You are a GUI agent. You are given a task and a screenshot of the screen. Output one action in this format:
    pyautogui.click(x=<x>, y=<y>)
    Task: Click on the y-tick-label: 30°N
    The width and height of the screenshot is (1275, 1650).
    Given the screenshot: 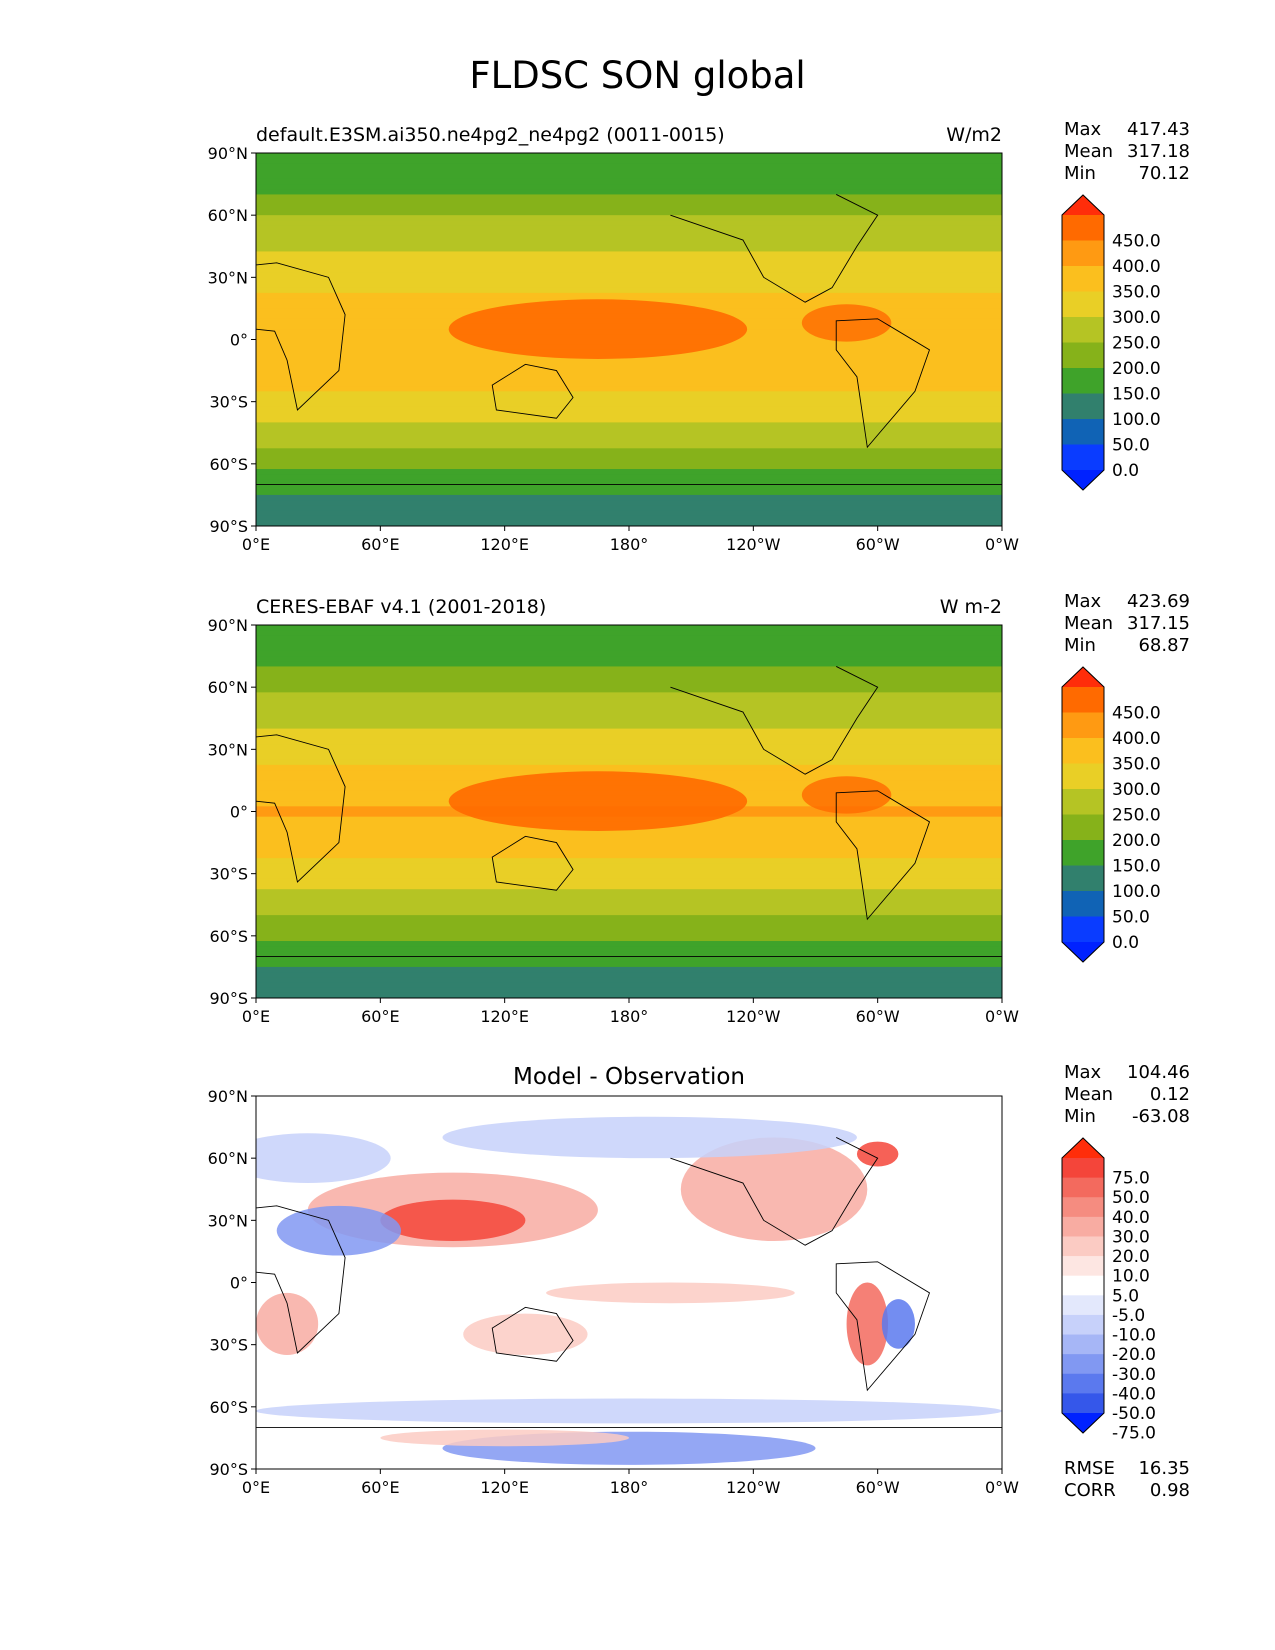 What is the action you would take?
    pyautogui.click(x=228, y=749)
    